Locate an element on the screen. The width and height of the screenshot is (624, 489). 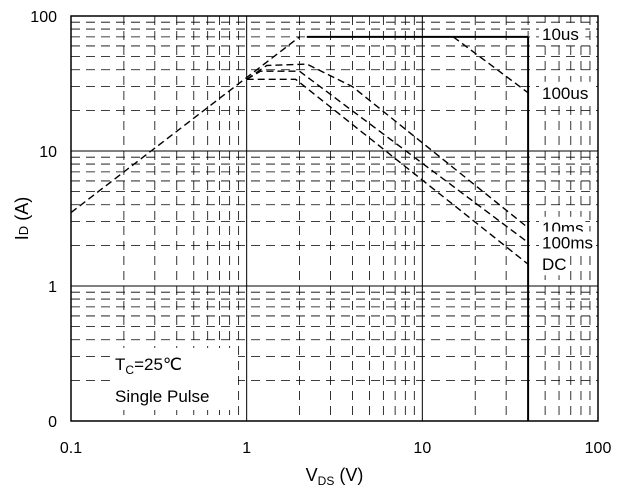
y-axis-title: ID (A) is located at coordinates (22, 218).